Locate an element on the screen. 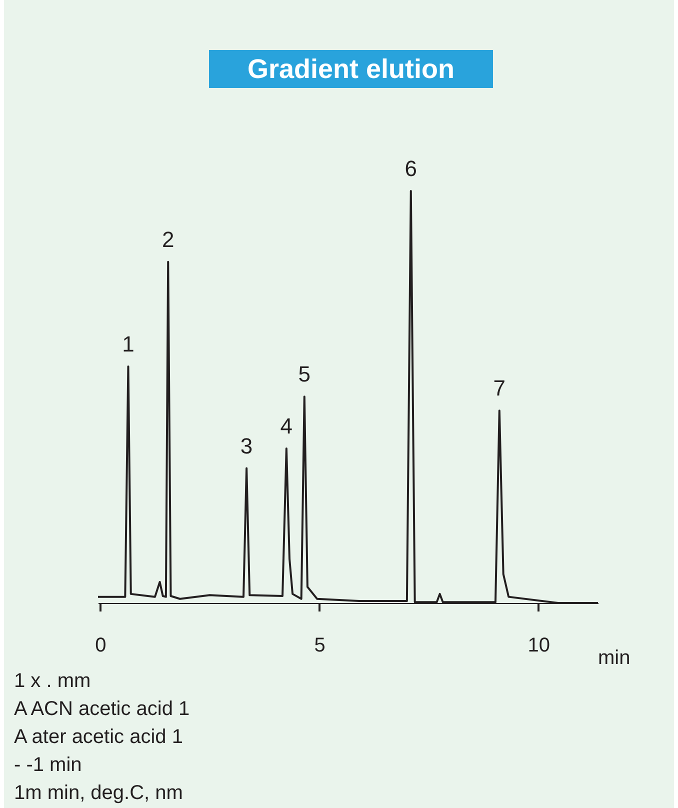  x-tick-label: 0 is located at coordinates (100, 645).